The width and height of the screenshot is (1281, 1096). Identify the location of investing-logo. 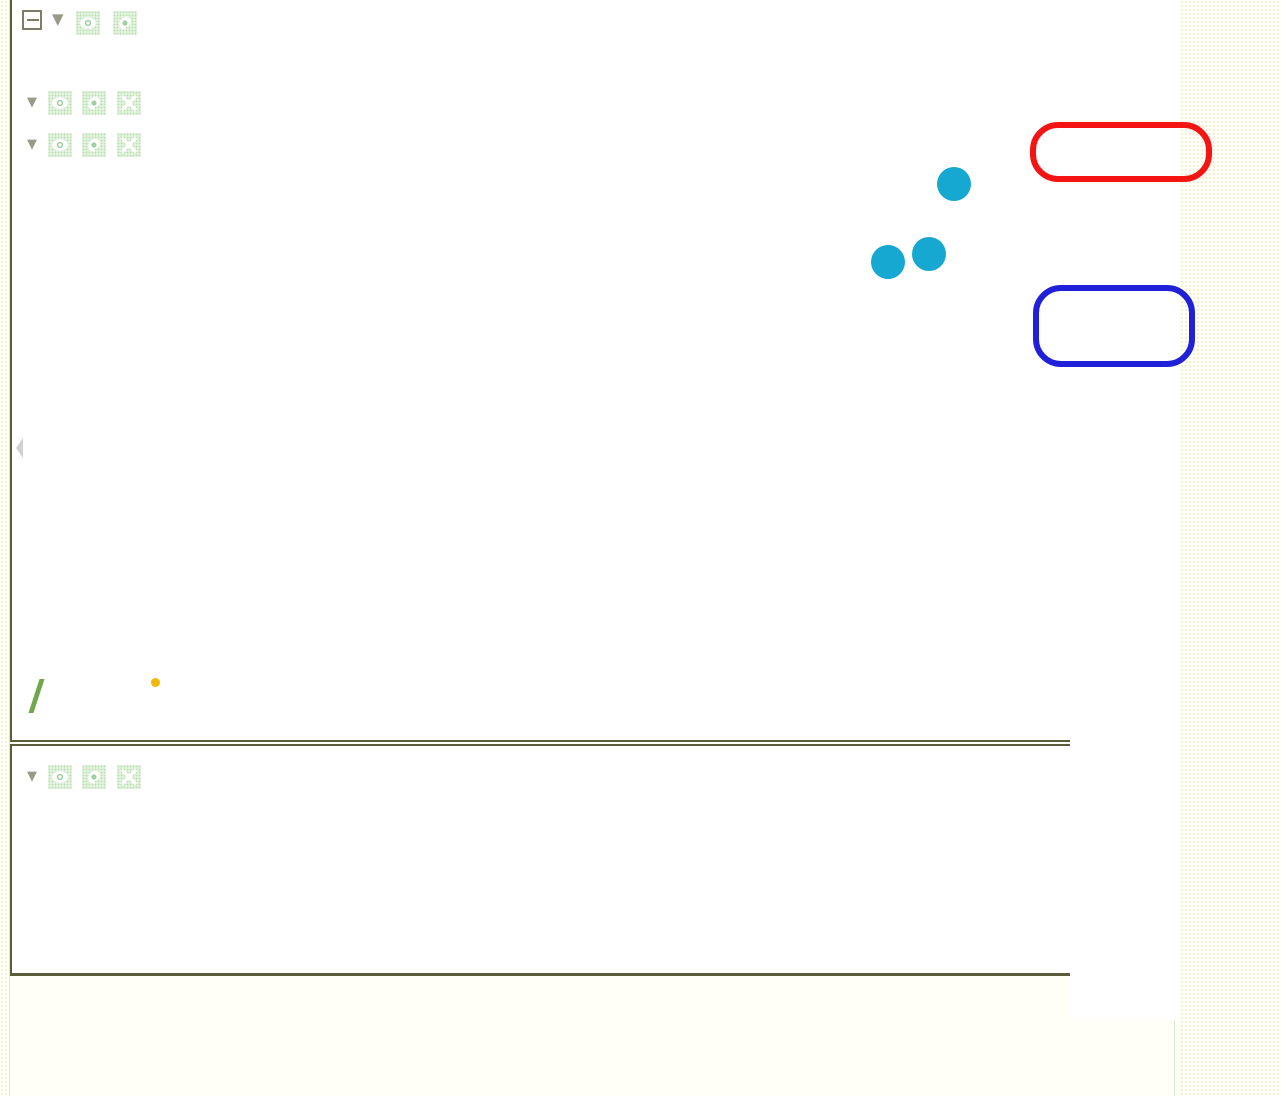
(94, 696).